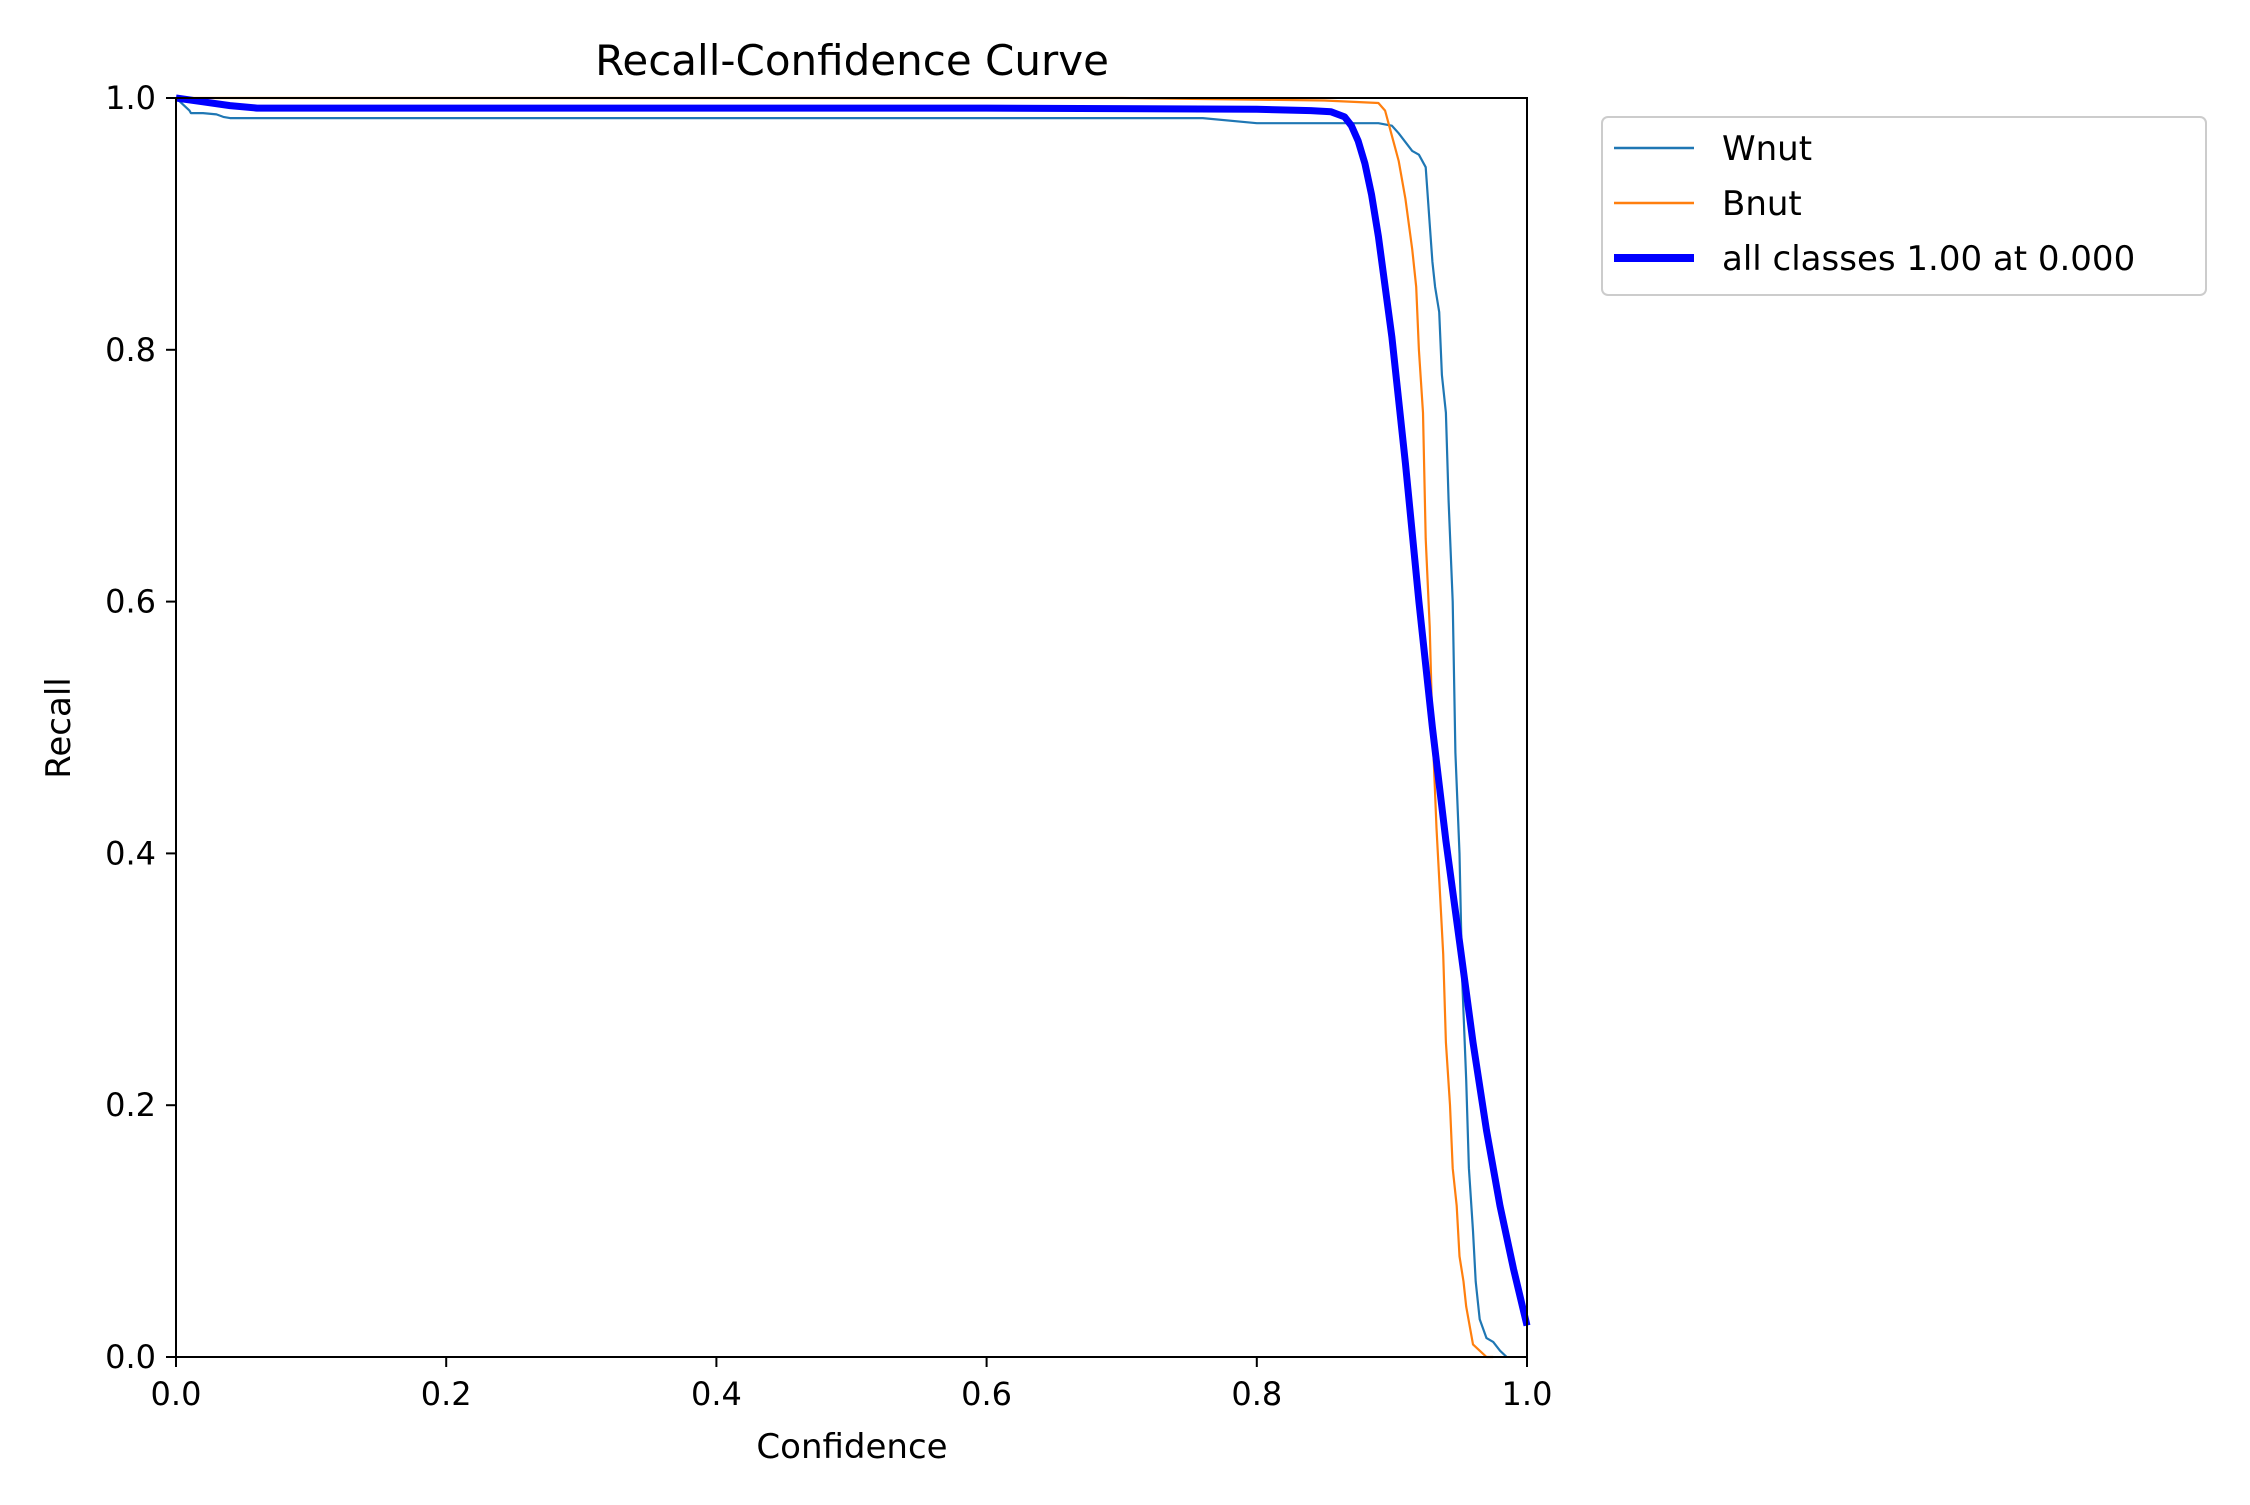 This screenshot has height=1505, width=2250. What do you see at coordinates (1767, 149) in the screenshot?
I see `legend-label: Wnut` at bounding box center [1767, 149].